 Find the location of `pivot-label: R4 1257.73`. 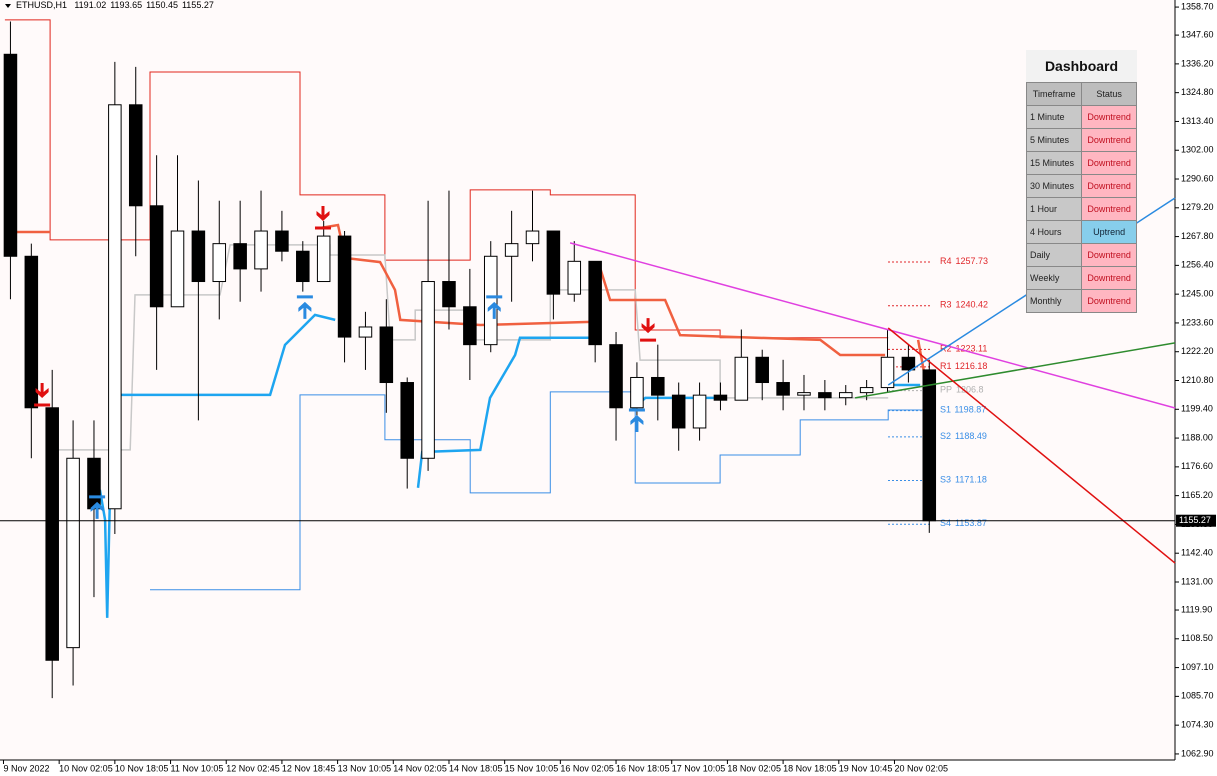

pivot-label: R4 1257.73 is located at coordinates (964, 261).